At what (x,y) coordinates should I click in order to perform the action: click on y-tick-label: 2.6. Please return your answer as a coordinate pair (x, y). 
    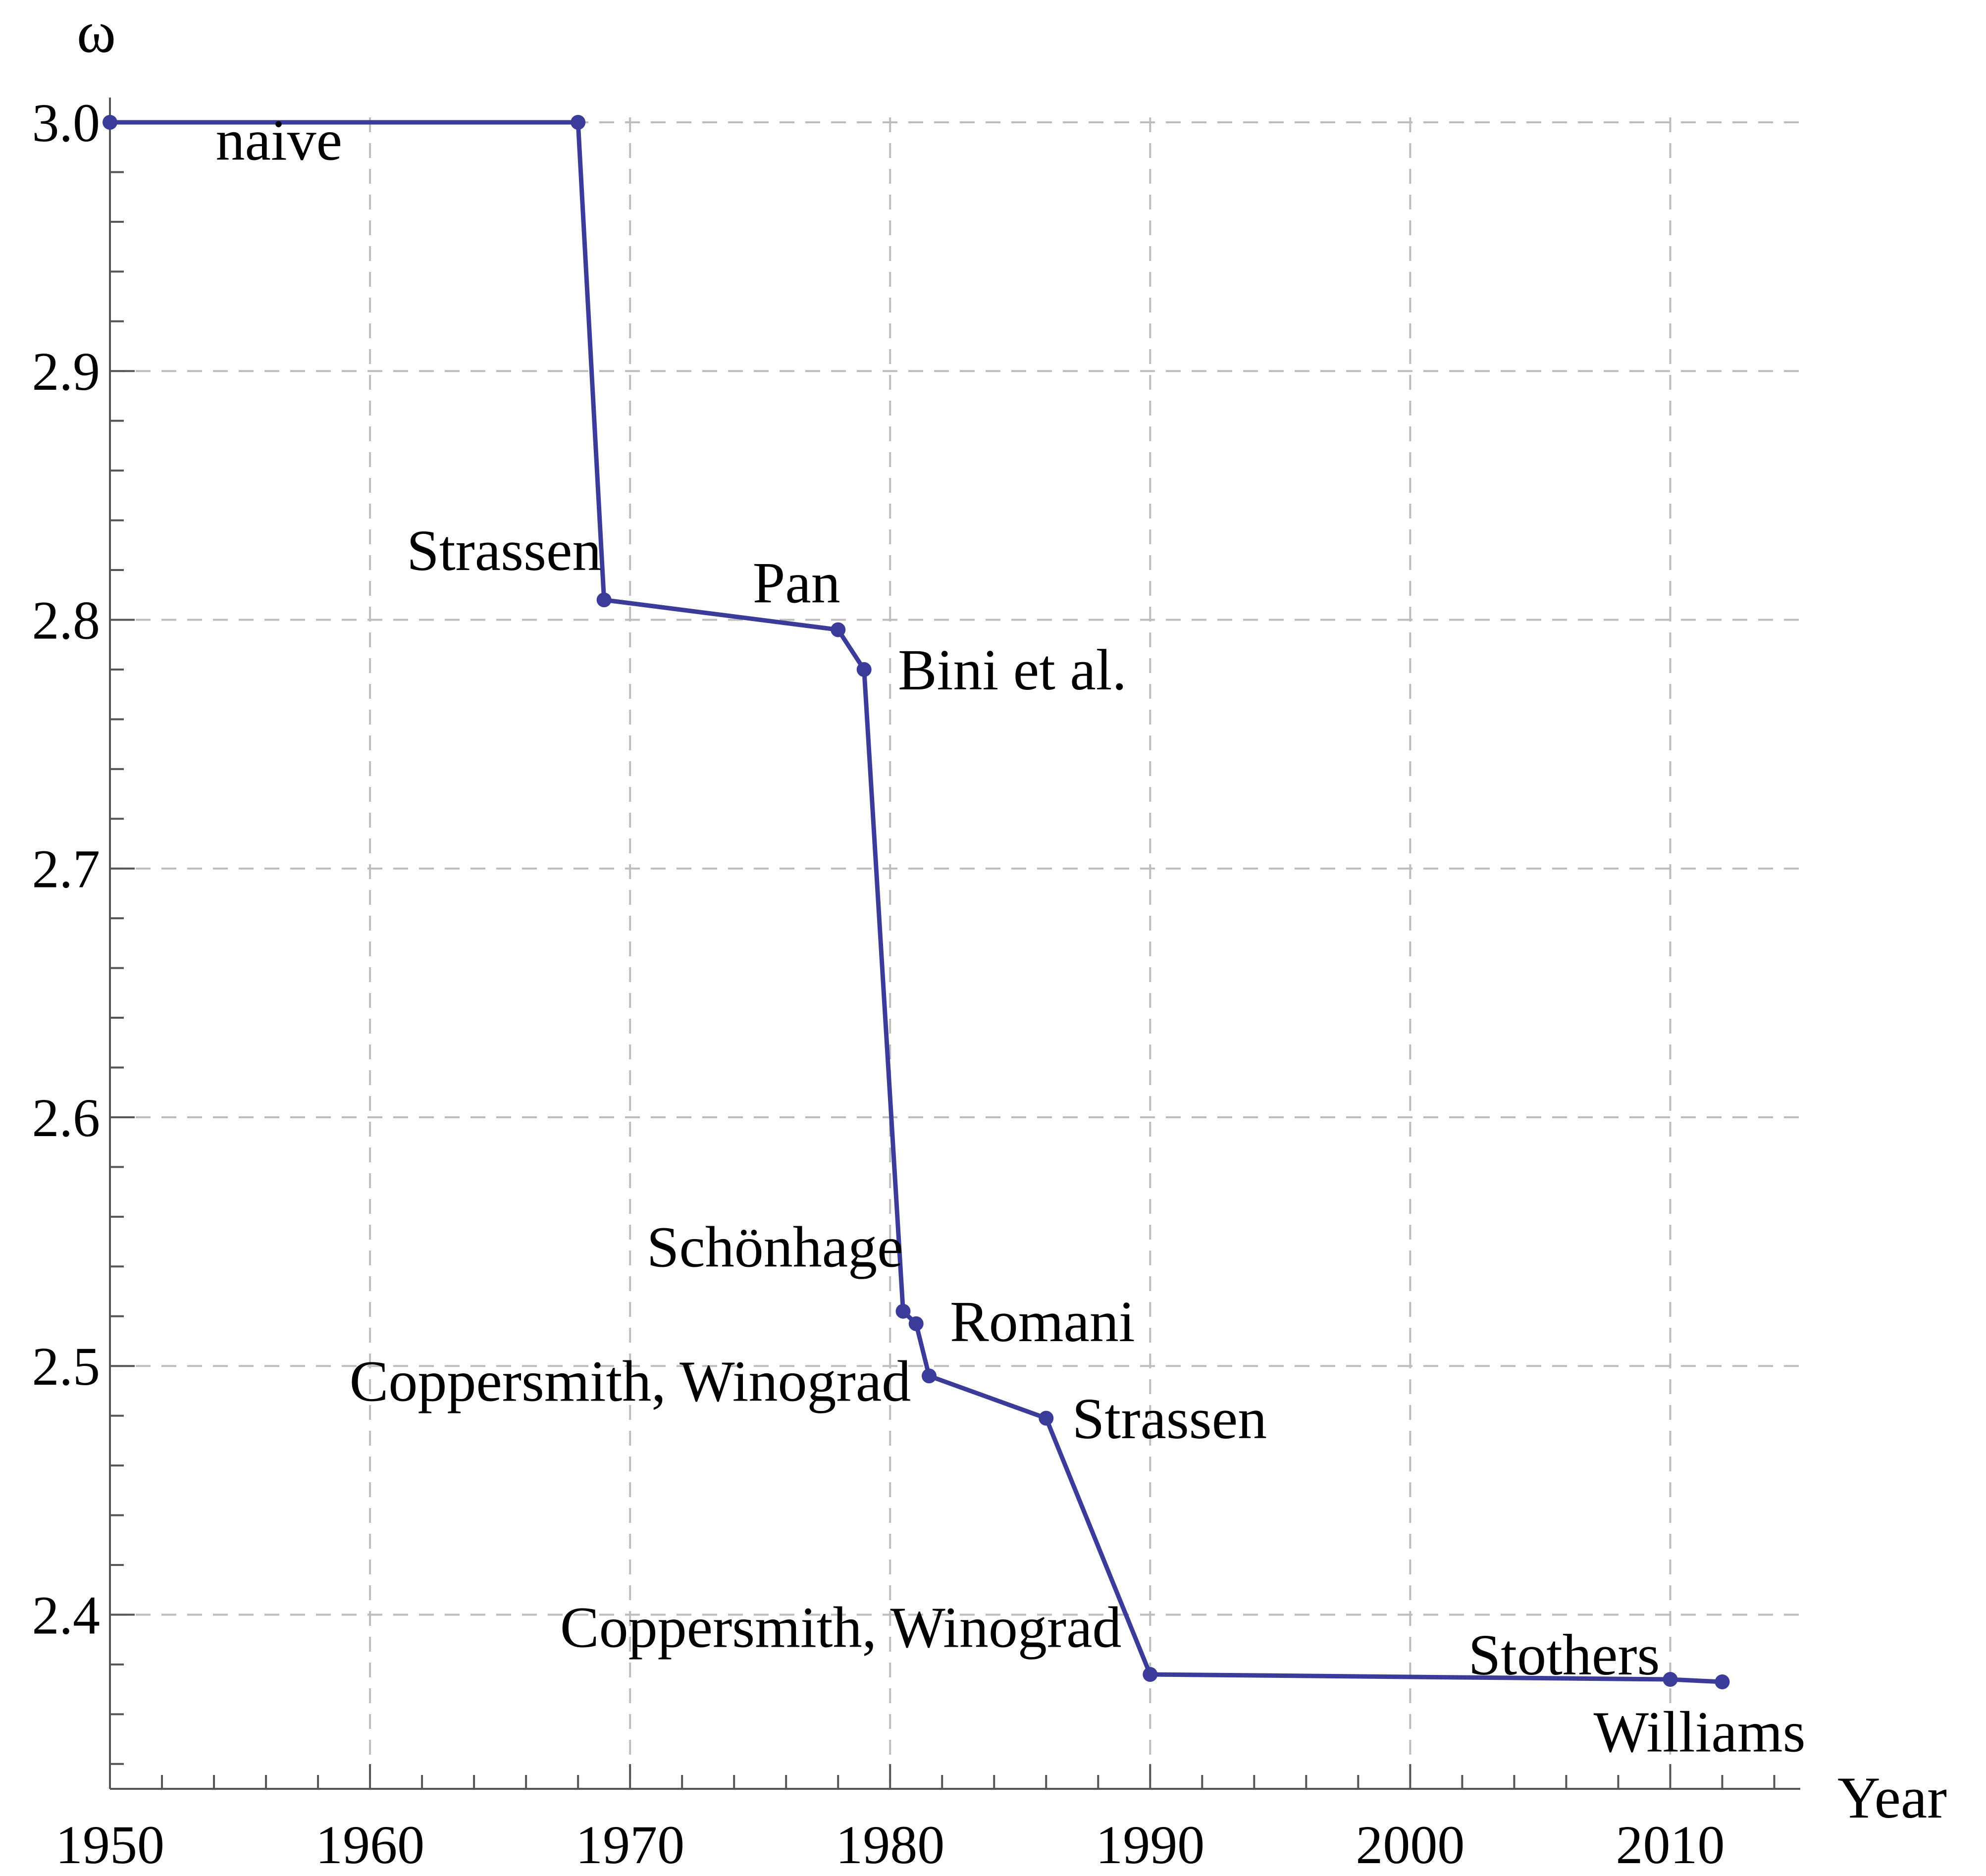
    Looking at the image, I should click on (66, 1118).